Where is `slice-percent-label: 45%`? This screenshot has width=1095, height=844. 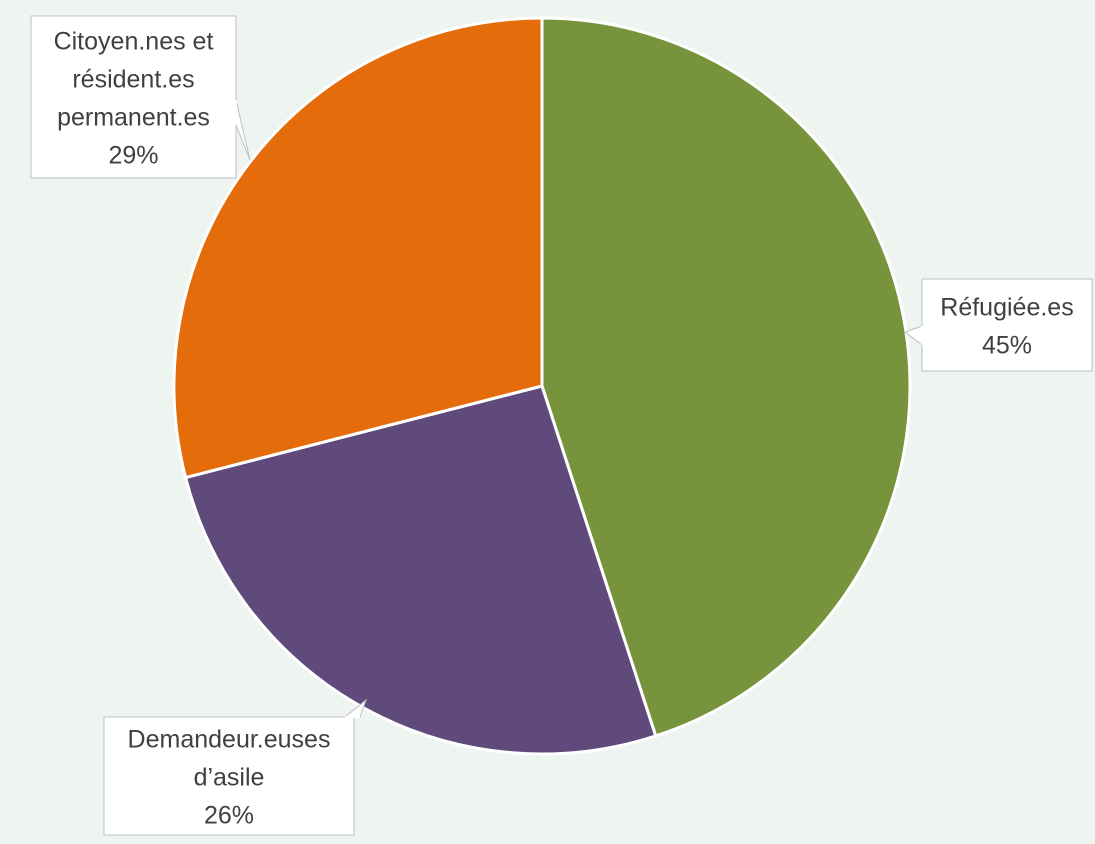
slice-percent-label: 45% is located at coordinates (1007, 346).